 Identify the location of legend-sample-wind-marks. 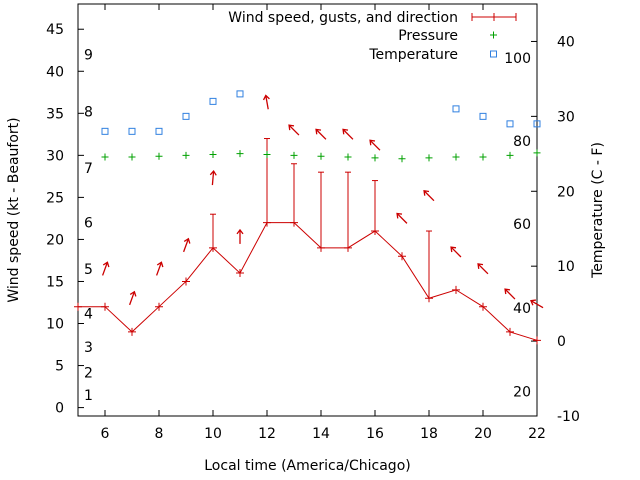
(494, 17).